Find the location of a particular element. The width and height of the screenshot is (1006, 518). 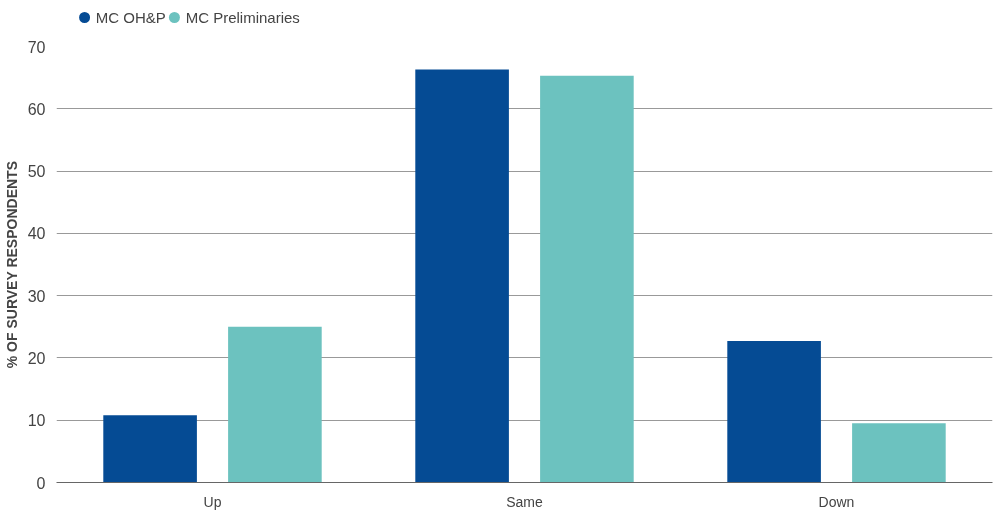

y-tick-label: 50 is located at coordinates (36, 172).